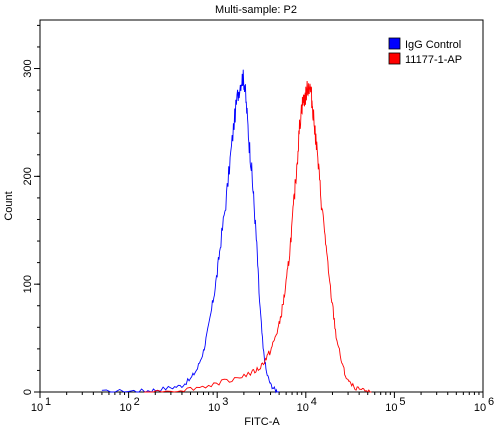  What do you see at coordinates (225, 402) in the screenshot?
I see `x-tick-exponent: 3` at bounding box center [225, 402].